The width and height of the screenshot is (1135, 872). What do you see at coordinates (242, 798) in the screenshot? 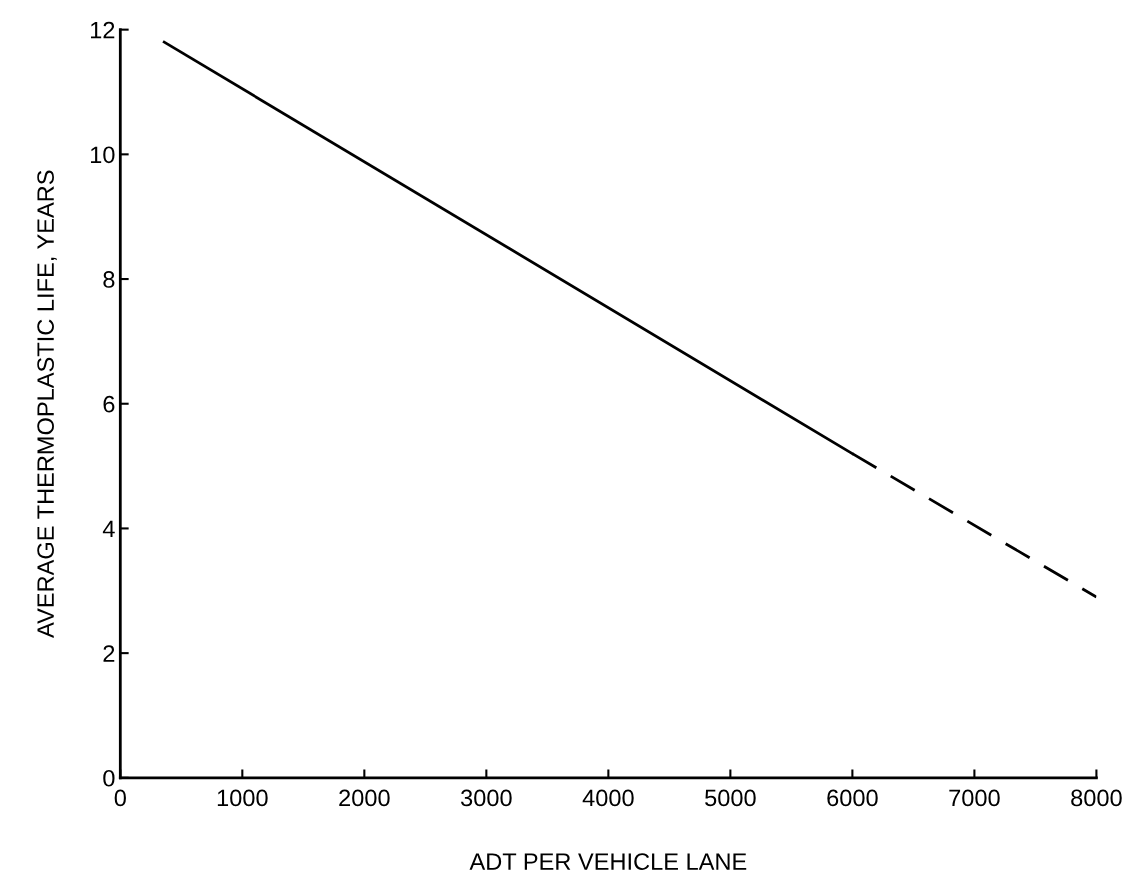
I see `x-tick-label: 1000` at bounding box center [242, 798].